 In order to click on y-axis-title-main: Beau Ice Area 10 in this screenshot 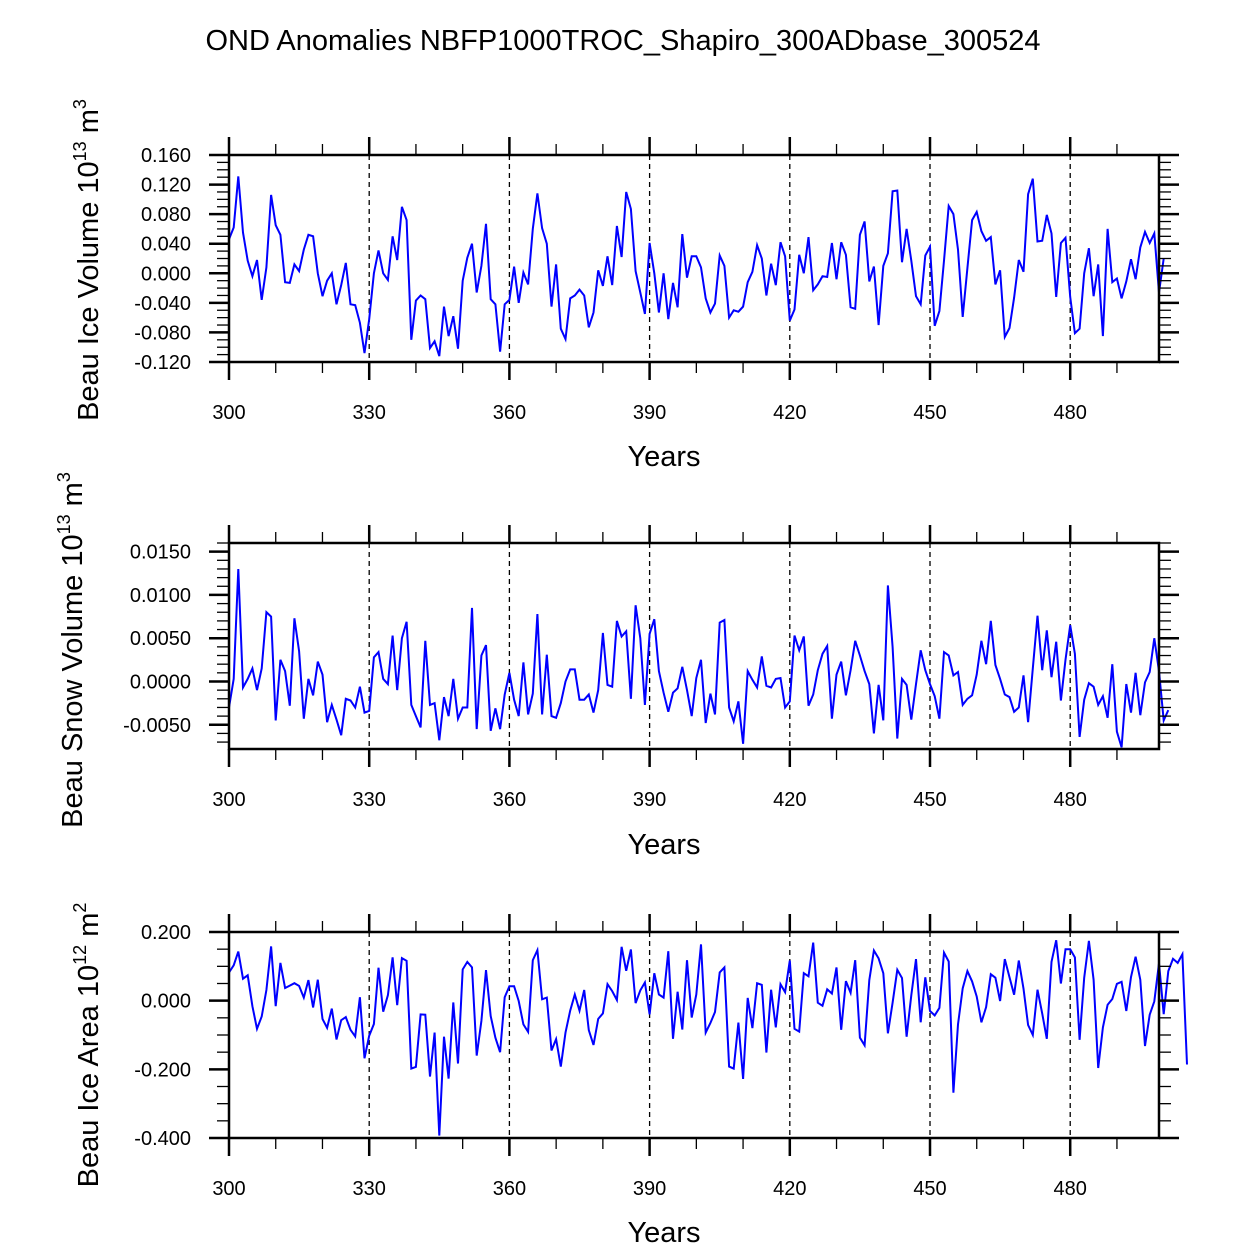, I will do `click(89, 1076)`.